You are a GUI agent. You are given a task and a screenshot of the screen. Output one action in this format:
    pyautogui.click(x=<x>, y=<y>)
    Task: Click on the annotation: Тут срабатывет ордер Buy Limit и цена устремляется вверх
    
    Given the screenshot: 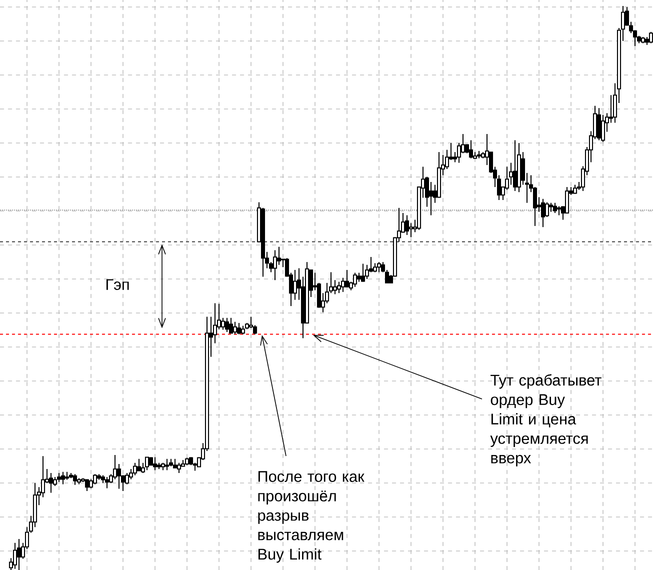 What is the action you would take?
    pyautogui.click(x=546, y=420)
    